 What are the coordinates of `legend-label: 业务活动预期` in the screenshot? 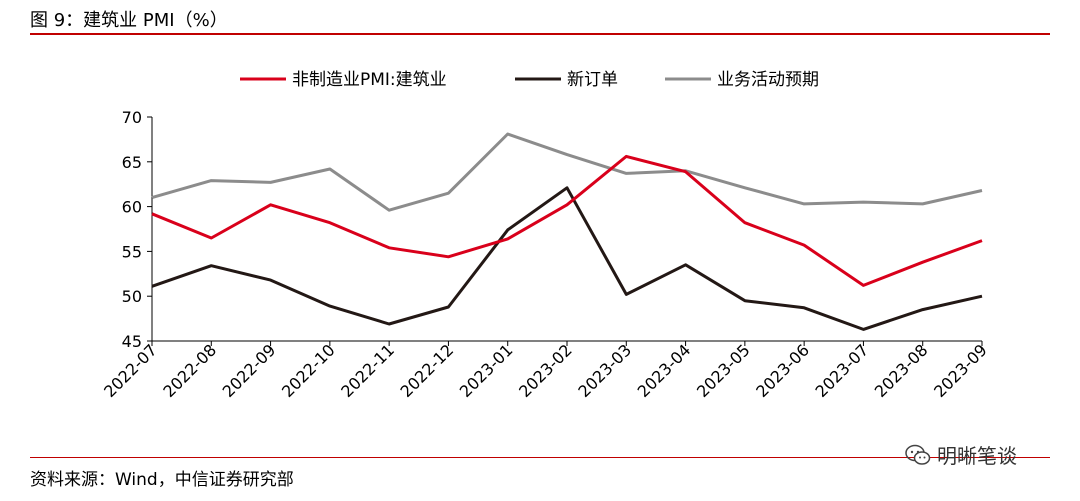 It's located at (768, 80).